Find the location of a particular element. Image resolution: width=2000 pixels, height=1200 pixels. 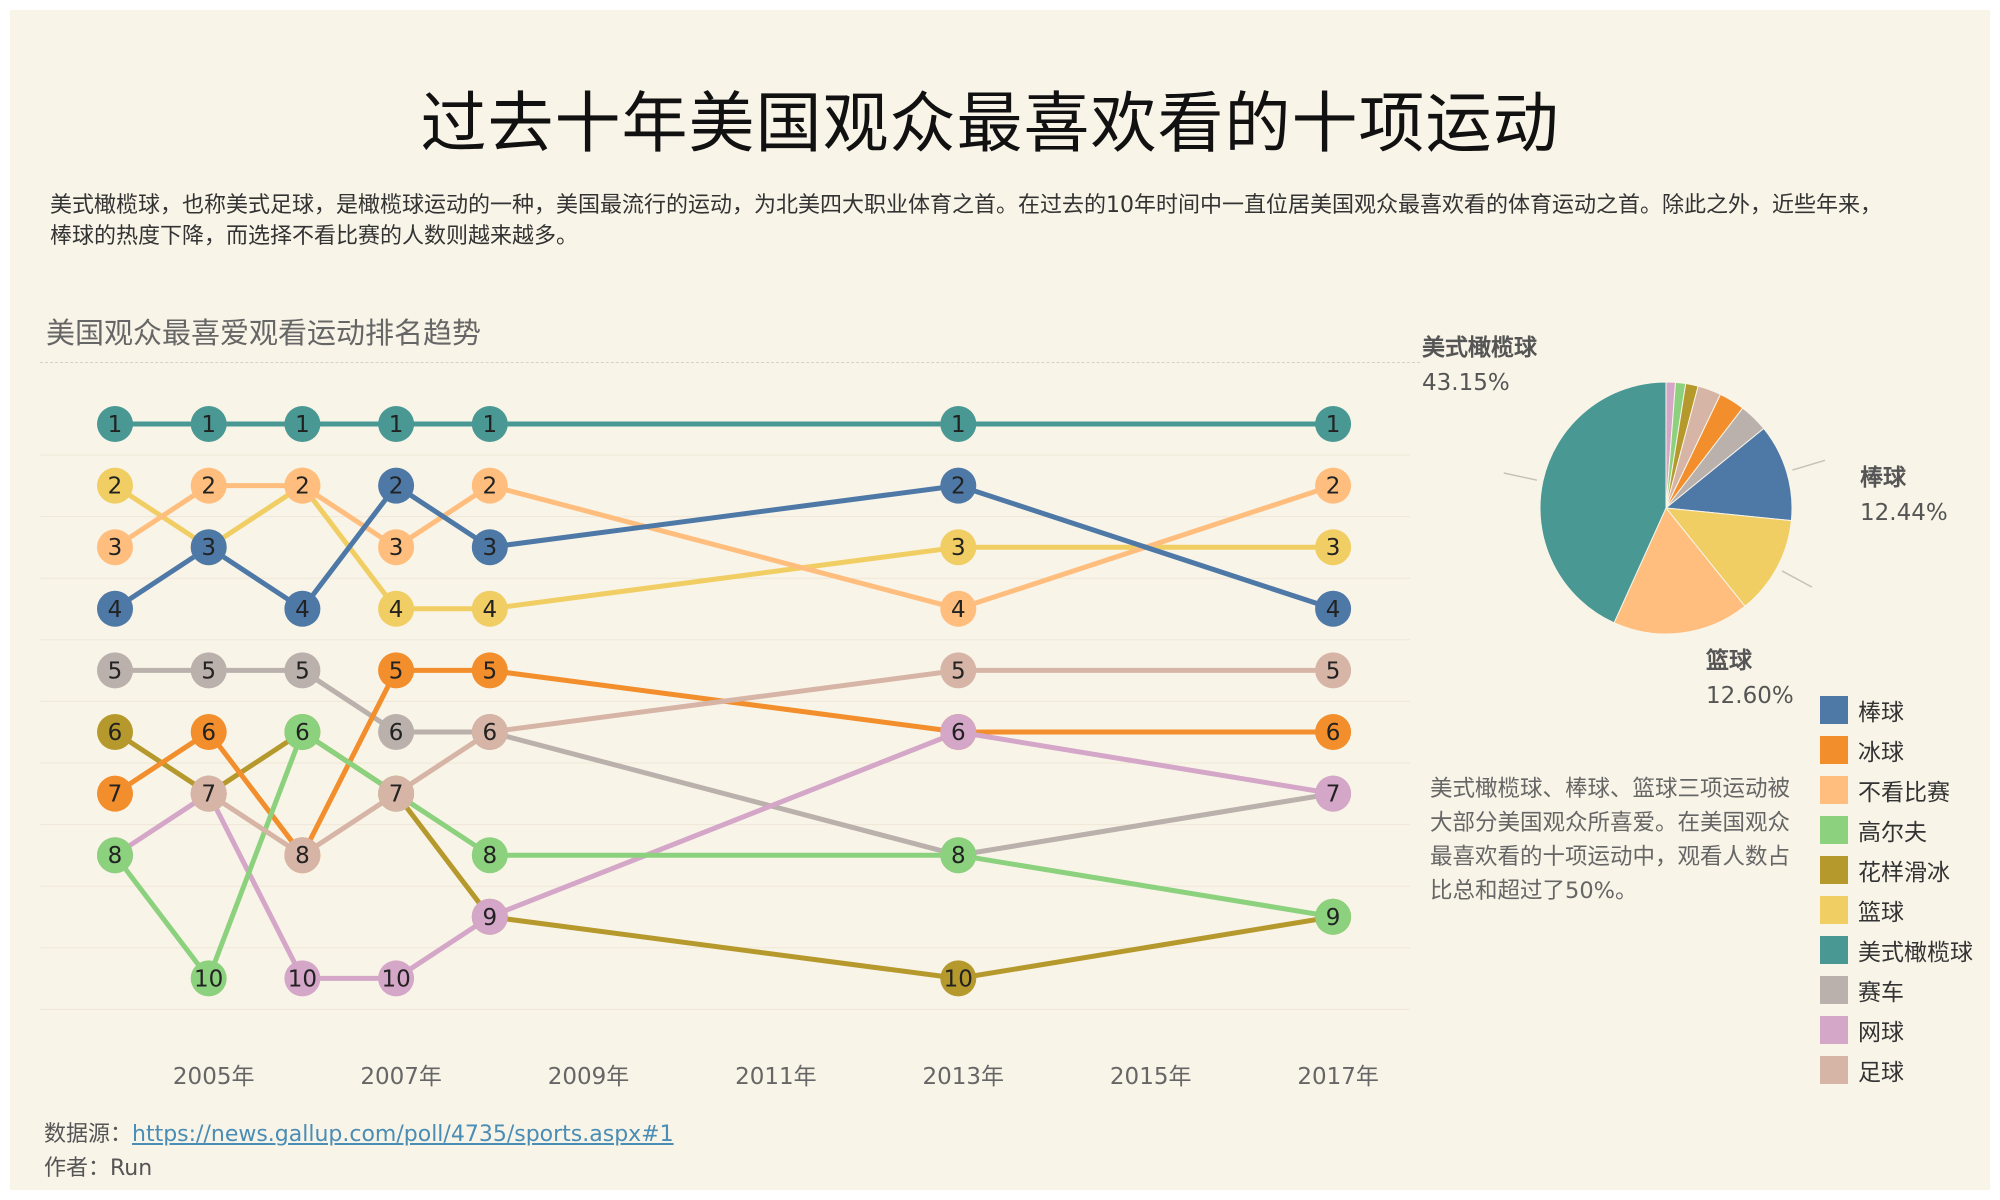

legend-item: 美式橄榄球 is located at coordinates (1896, 950).